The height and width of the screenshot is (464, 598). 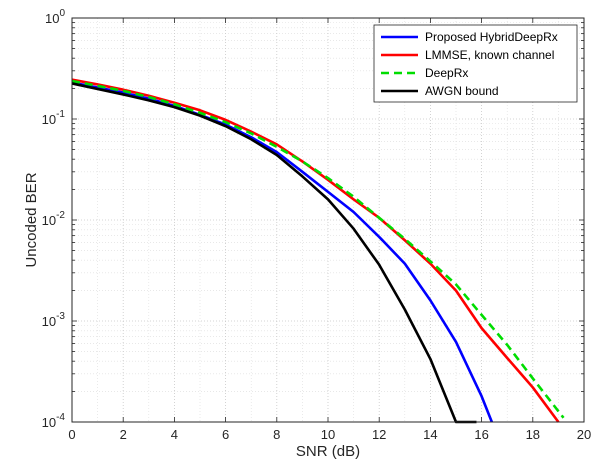 I want to click on x-tick-label: 0, so click(x=71, y=434).